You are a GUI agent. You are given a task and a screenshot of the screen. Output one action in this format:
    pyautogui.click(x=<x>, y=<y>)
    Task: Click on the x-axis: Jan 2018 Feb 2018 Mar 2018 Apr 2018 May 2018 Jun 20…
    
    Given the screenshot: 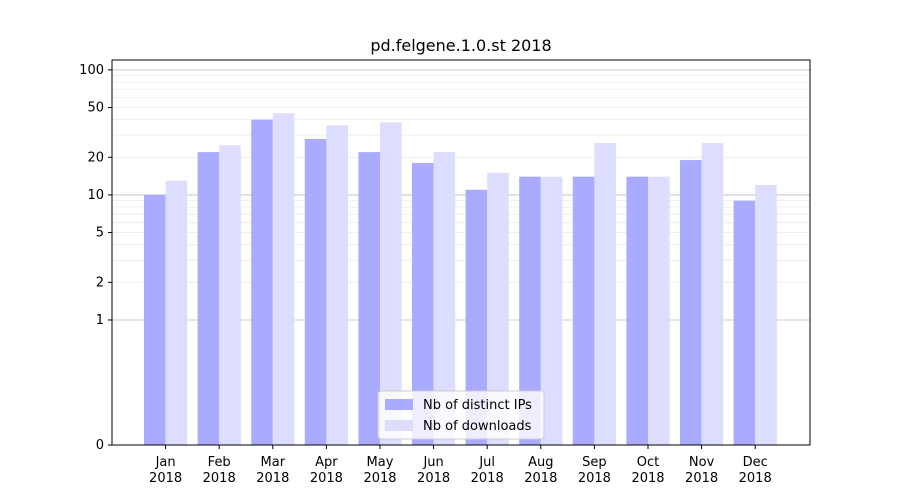 What is the action you would take?
    pyautogui.click(x=460, y=465)
    